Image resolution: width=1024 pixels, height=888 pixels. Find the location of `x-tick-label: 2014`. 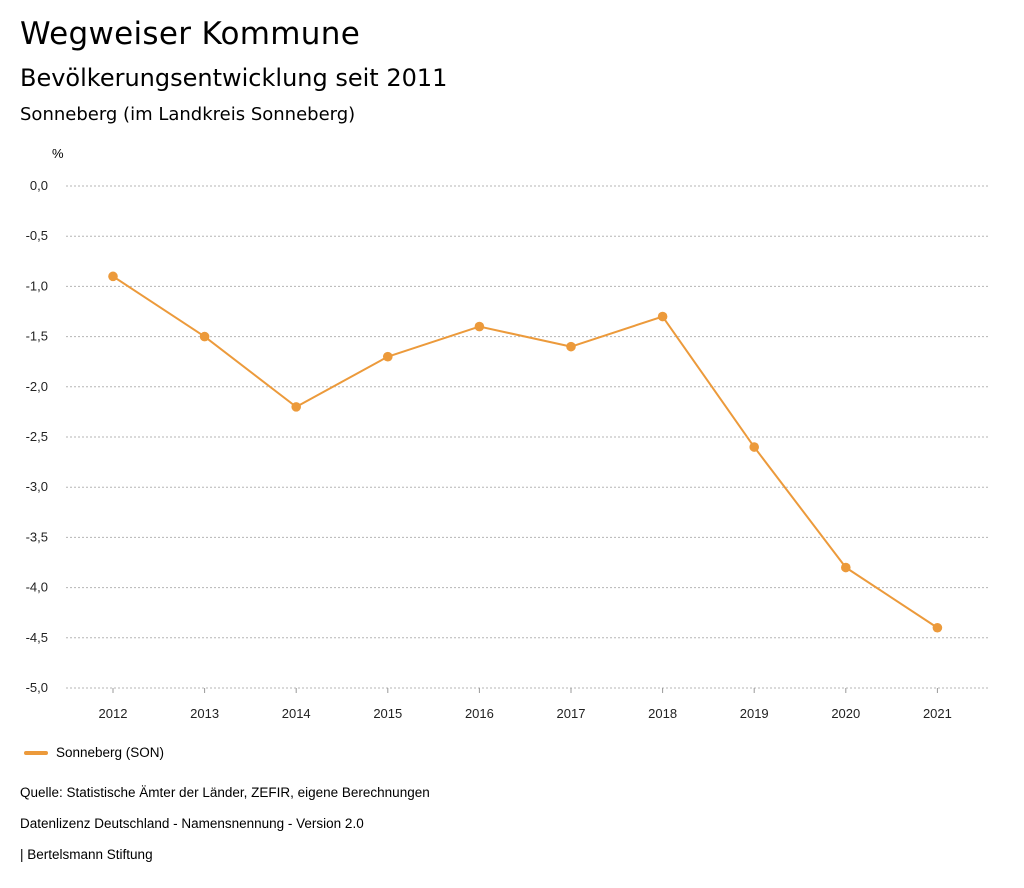

x-tick-label: 2014 is located at coordinates (296, 713).